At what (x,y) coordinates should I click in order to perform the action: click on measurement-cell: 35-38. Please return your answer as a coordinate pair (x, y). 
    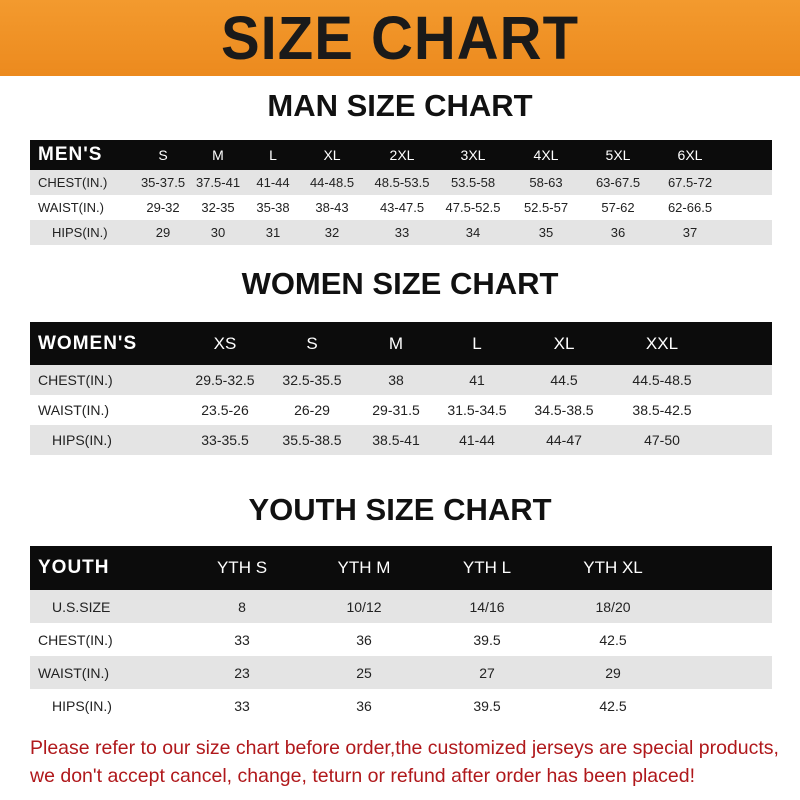
    Looking at the image, I should click on (273, 207).